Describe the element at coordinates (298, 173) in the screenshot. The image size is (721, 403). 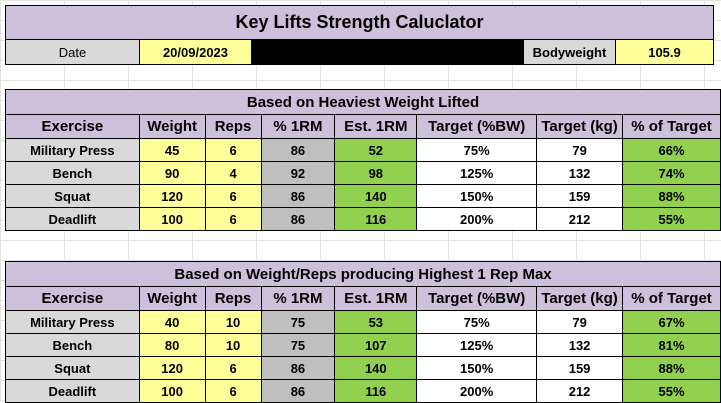
I see `pct-1rm-cell: 92` at that location.